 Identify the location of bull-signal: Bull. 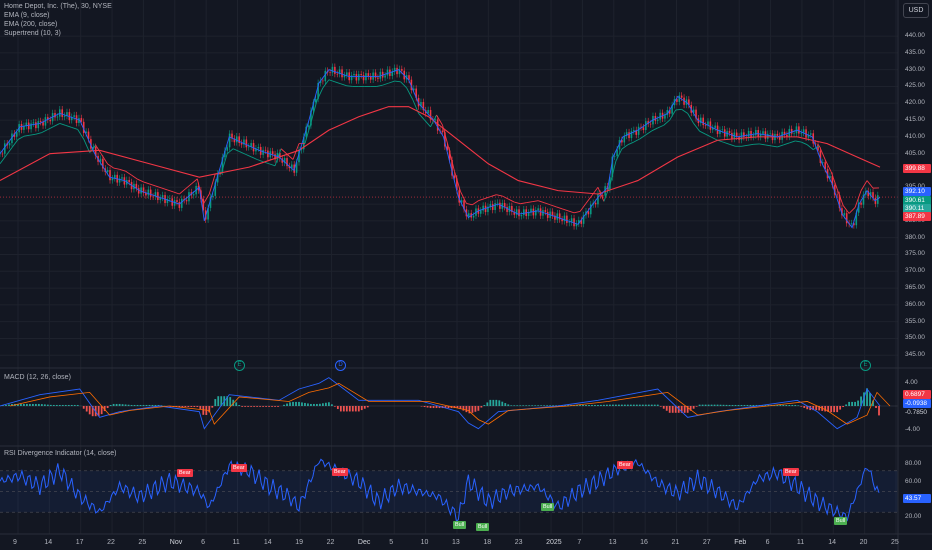
(841, 521).